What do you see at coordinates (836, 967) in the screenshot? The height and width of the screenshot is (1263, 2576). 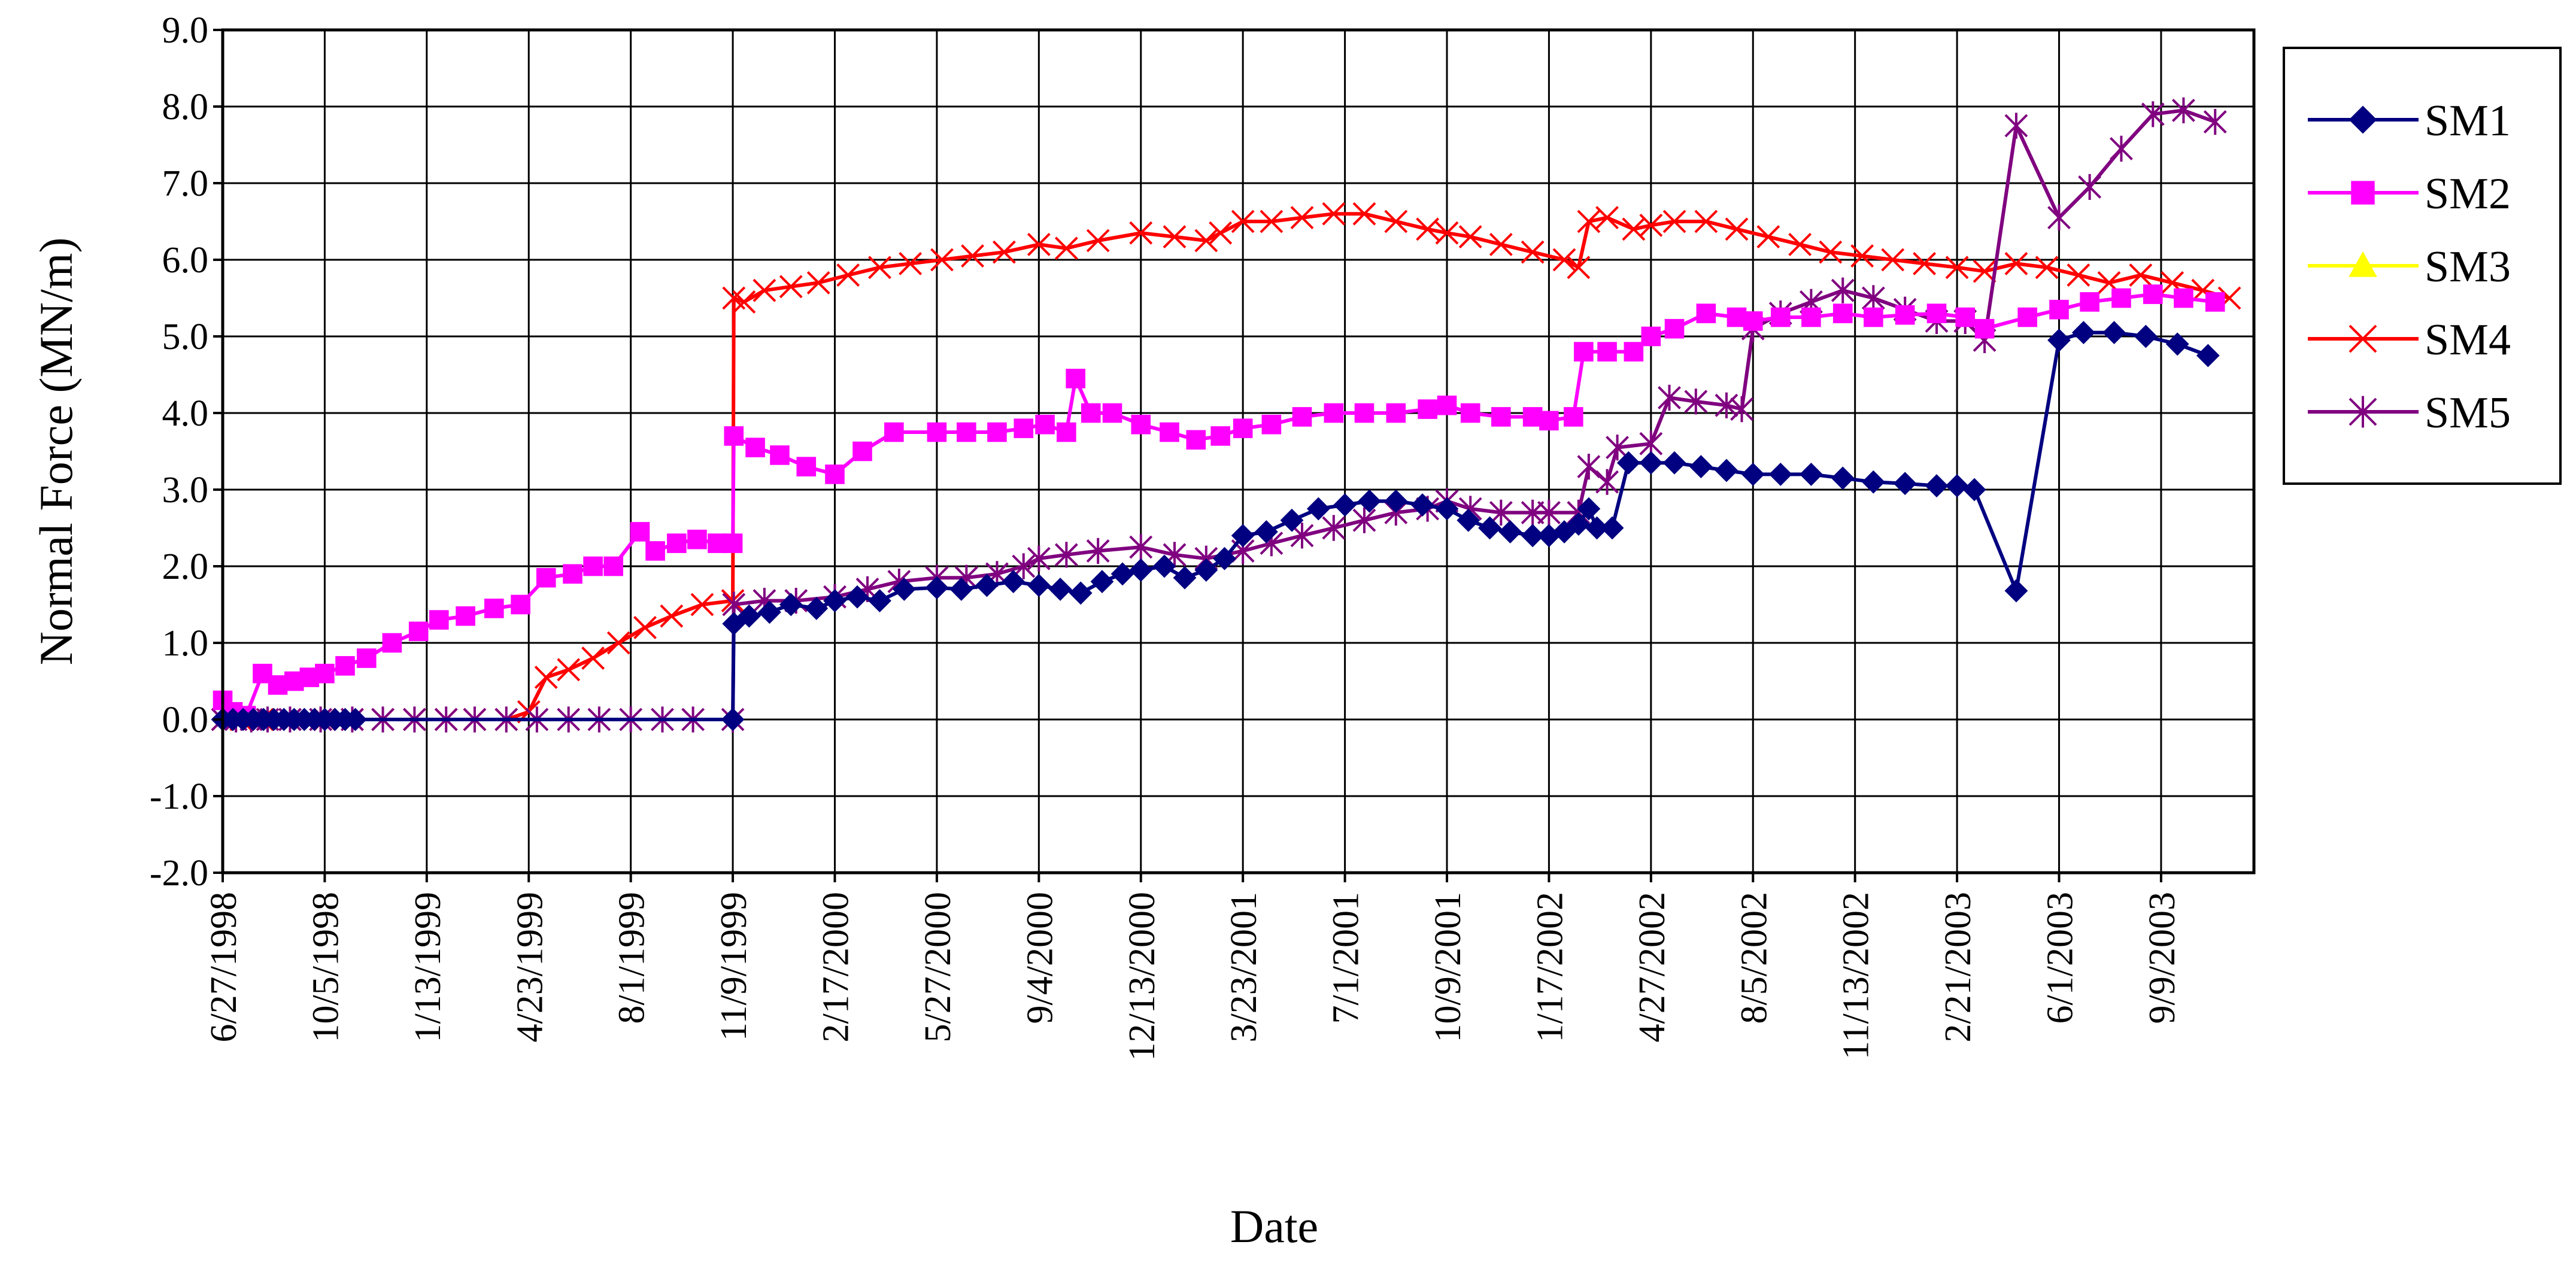 I see `x-tick-label: 2/17/2000` at bounding box center [836, 967].